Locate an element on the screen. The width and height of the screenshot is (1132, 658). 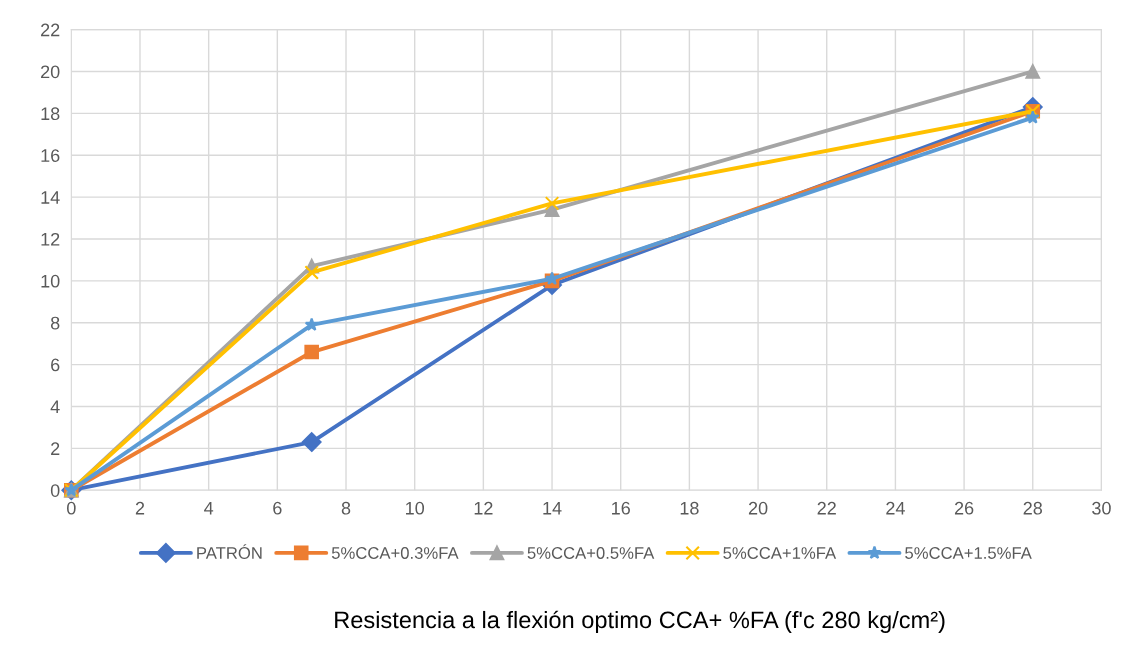
y-tick-label: 18 is located at coordinates (50, 114).